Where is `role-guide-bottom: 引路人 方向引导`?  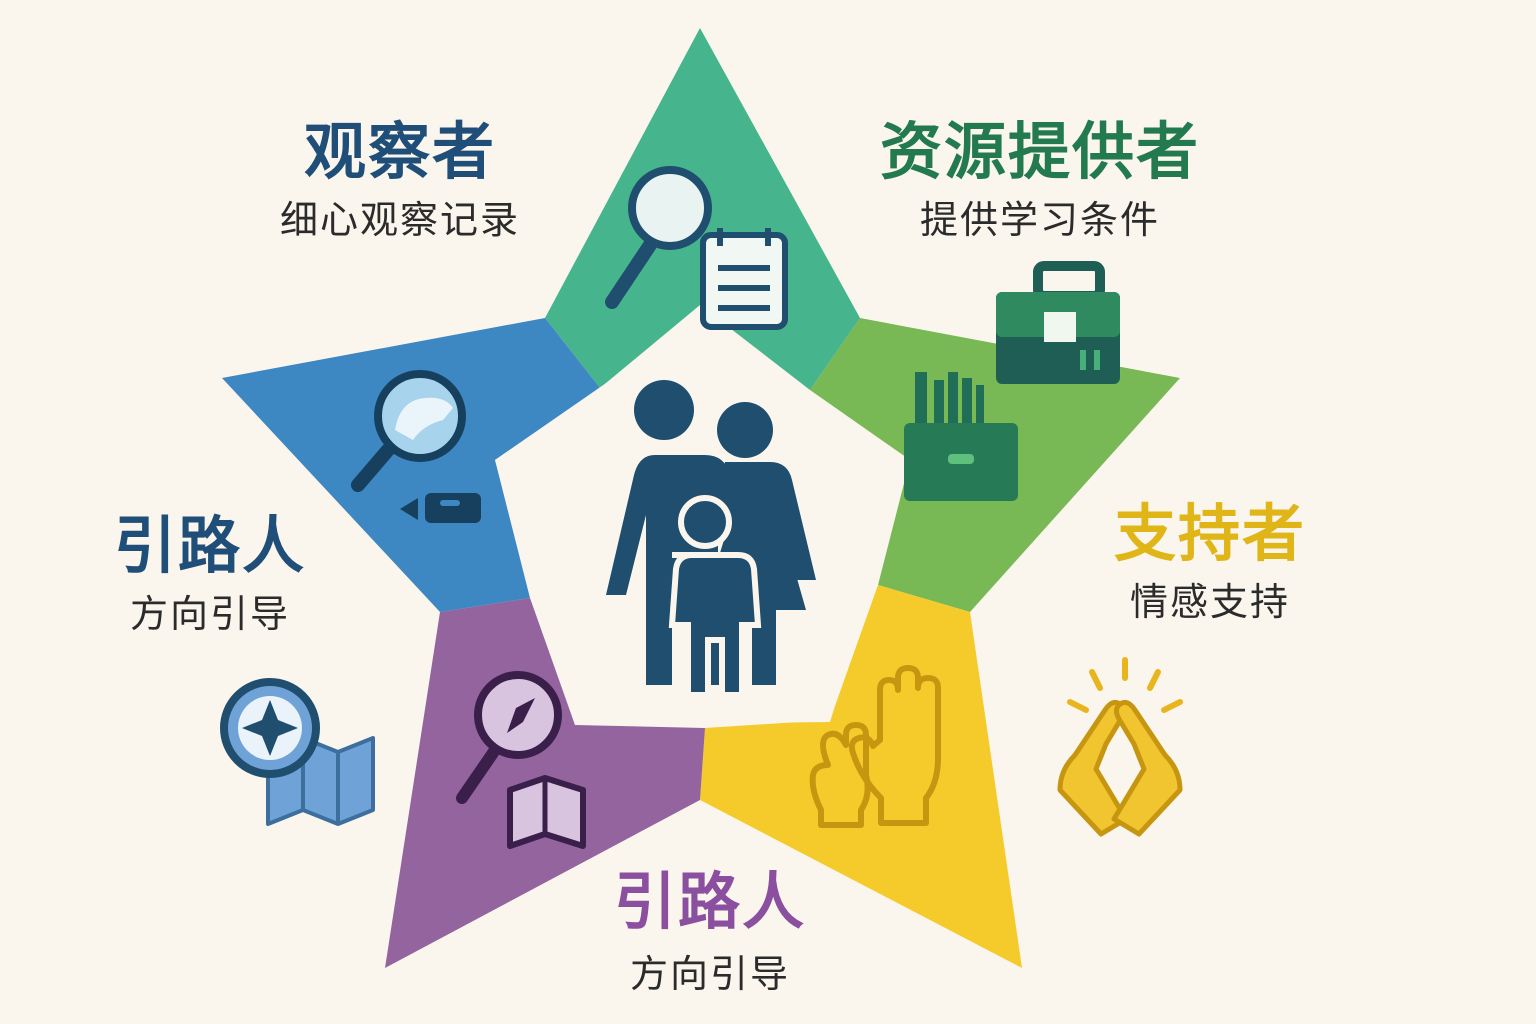
role-guide-bottom: 引路人 方向引导 is located at coordinates (710, 931).